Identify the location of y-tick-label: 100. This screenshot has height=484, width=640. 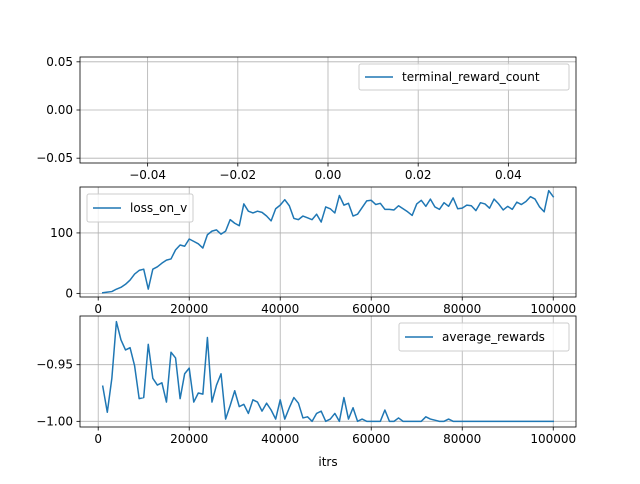
(61, 233).